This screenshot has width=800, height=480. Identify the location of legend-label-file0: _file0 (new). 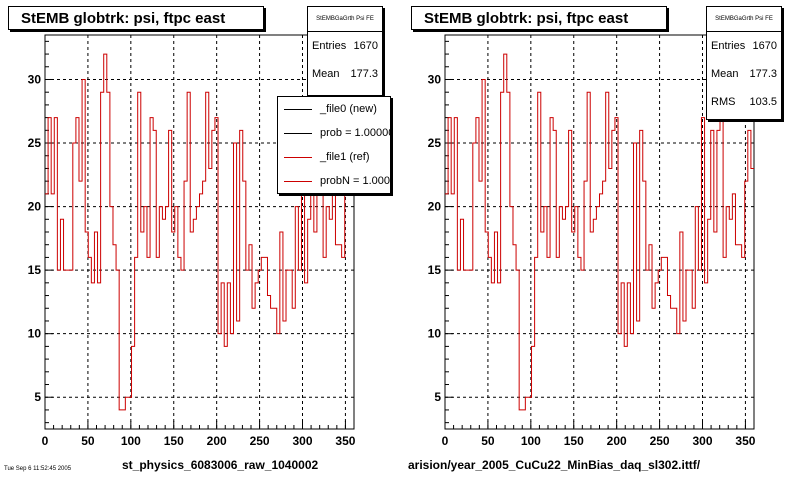
(348, 109).